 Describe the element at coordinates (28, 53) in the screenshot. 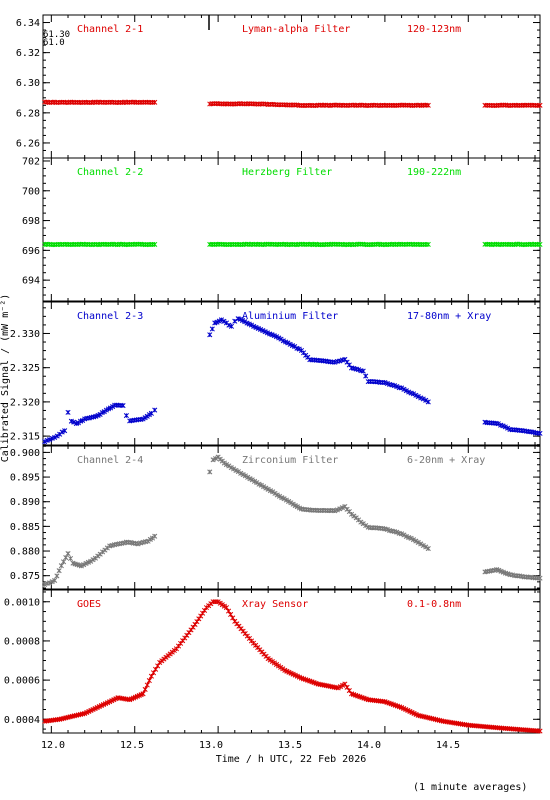

I see `y-tick-label: 6.32` at that location.